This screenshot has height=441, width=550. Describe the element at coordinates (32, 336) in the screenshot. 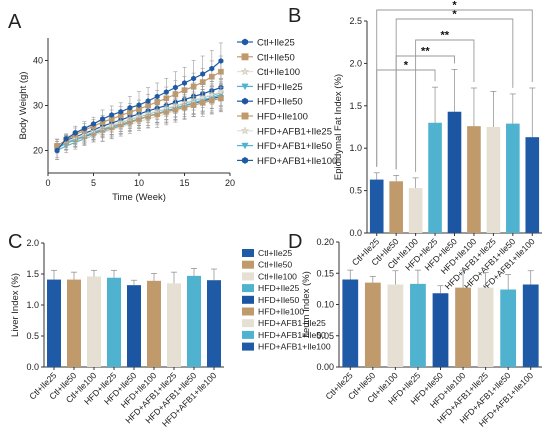

I see `y-tick-label: 0.5` at that location.